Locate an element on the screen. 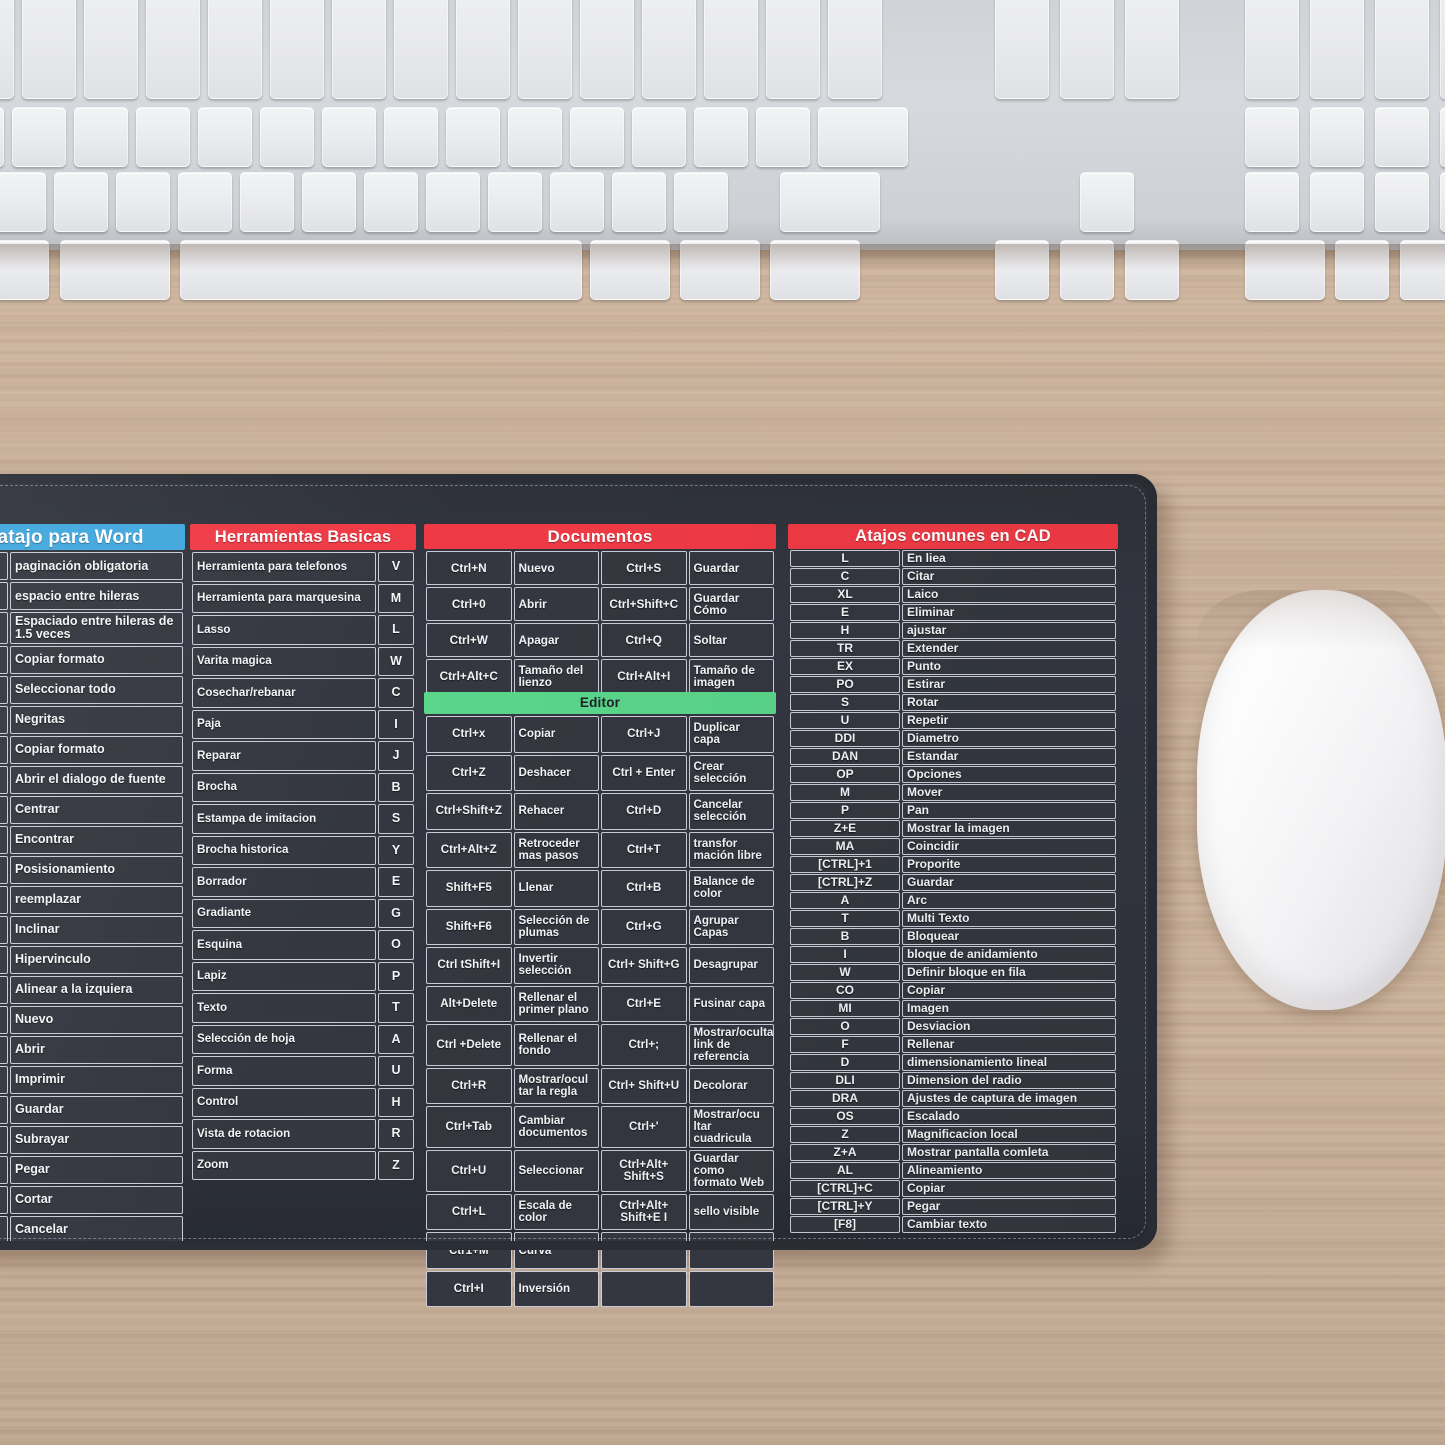 Image resolution: width=1445 pixels, height=1445 pixels. shortcut-cell: M is located at coordinates (396, 598).